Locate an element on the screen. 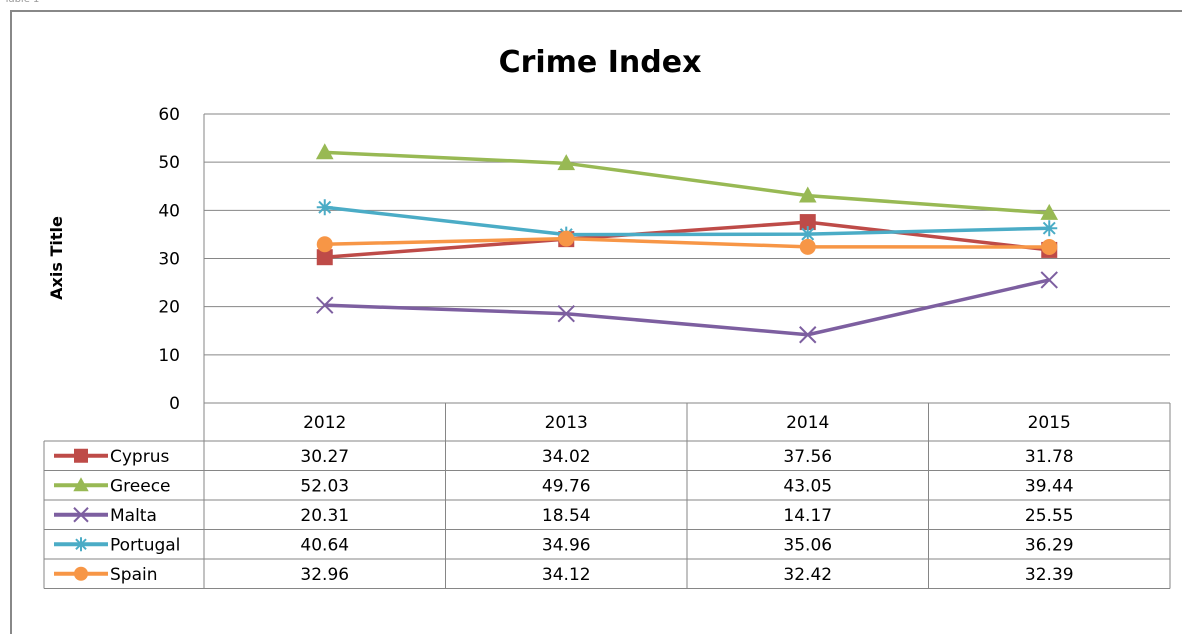 Image resolution: width=1184 pixels, height=636 pixels. series-name-label: Spain is located at coordinates (134, 575).